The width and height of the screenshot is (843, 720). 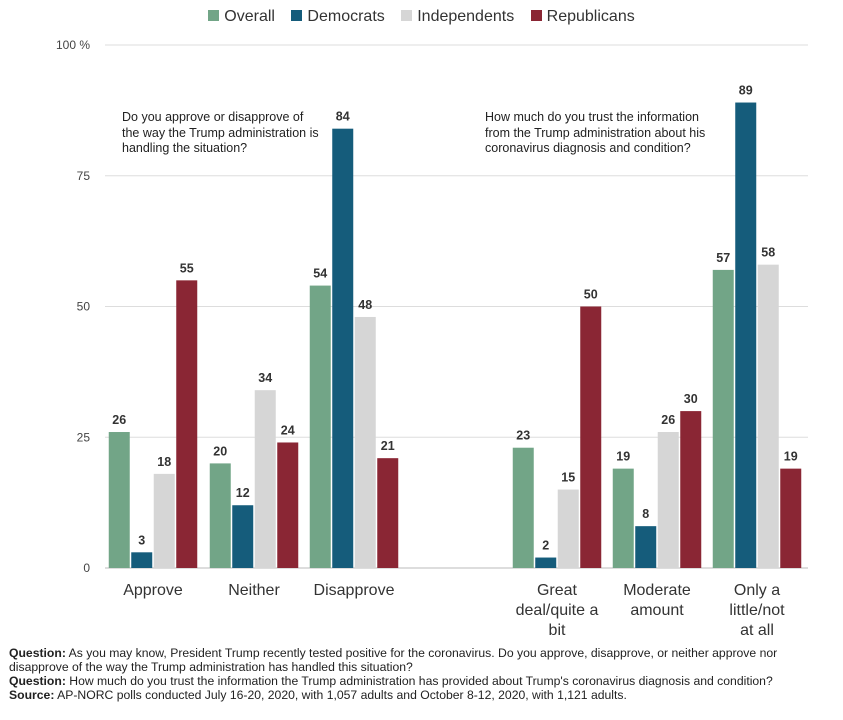 I want to click on data-label: 8, so click(x=645, y=514).